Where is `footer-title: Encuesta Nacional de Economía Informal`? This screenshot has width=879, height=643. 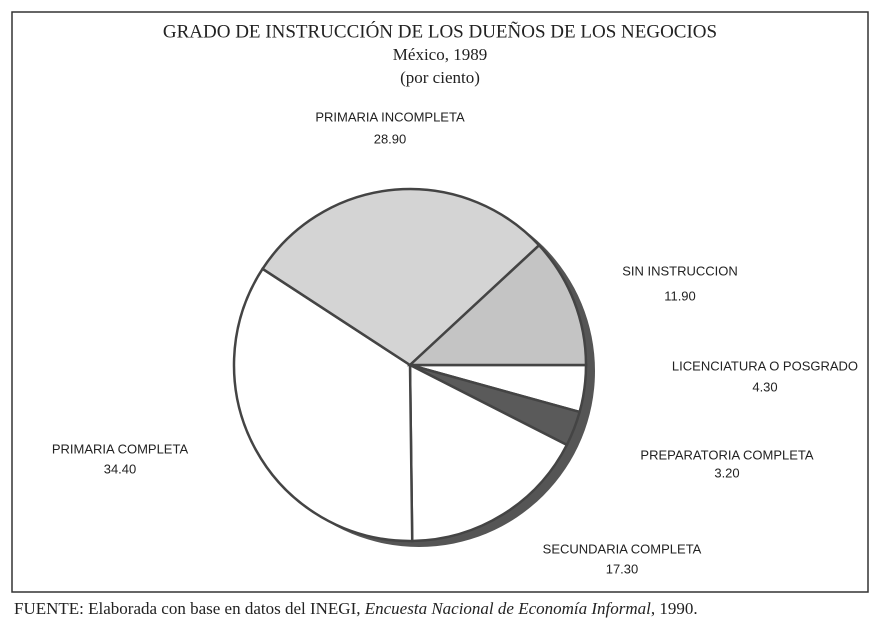 footer-title: Encuesta Nacional de Economía Informal is located at coordinates (507, 608).